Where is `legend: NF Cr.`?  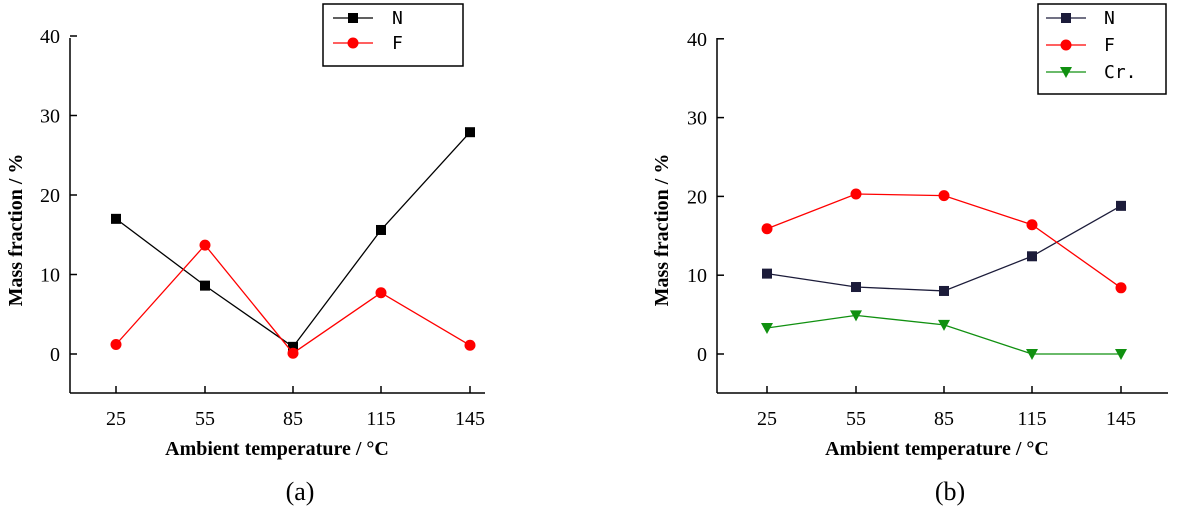
legend: NF Cr. is located at coordinates (1102, 49).